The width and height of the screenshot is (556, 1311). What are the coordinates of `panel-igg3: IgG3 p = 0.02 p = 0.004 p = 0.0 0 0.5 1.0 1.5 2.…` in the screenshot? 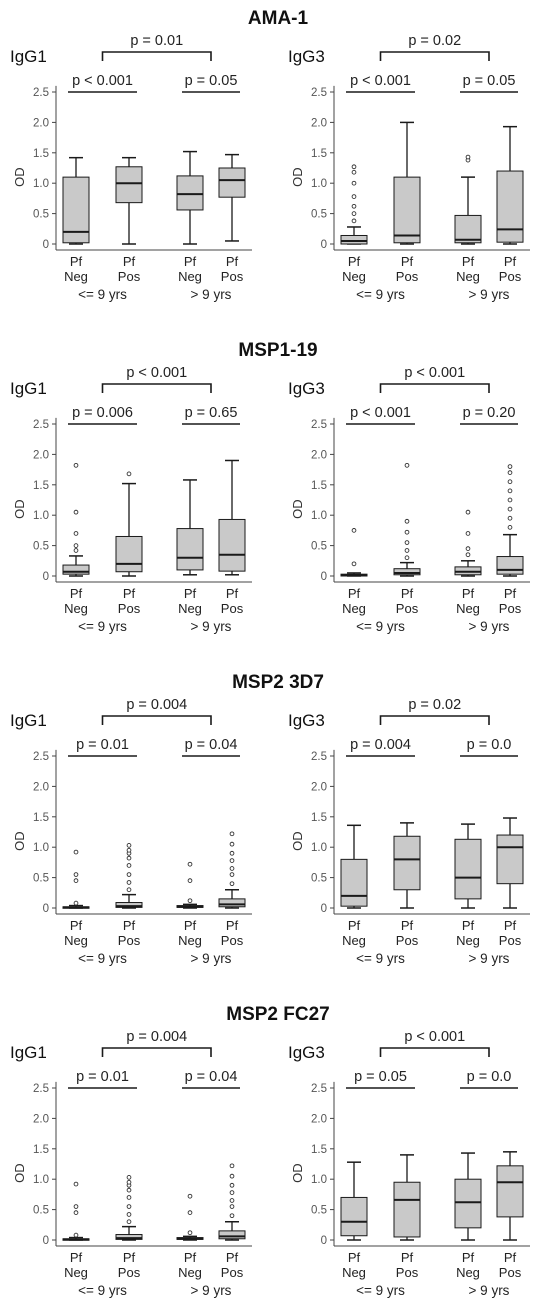 It's located at (409, 831).